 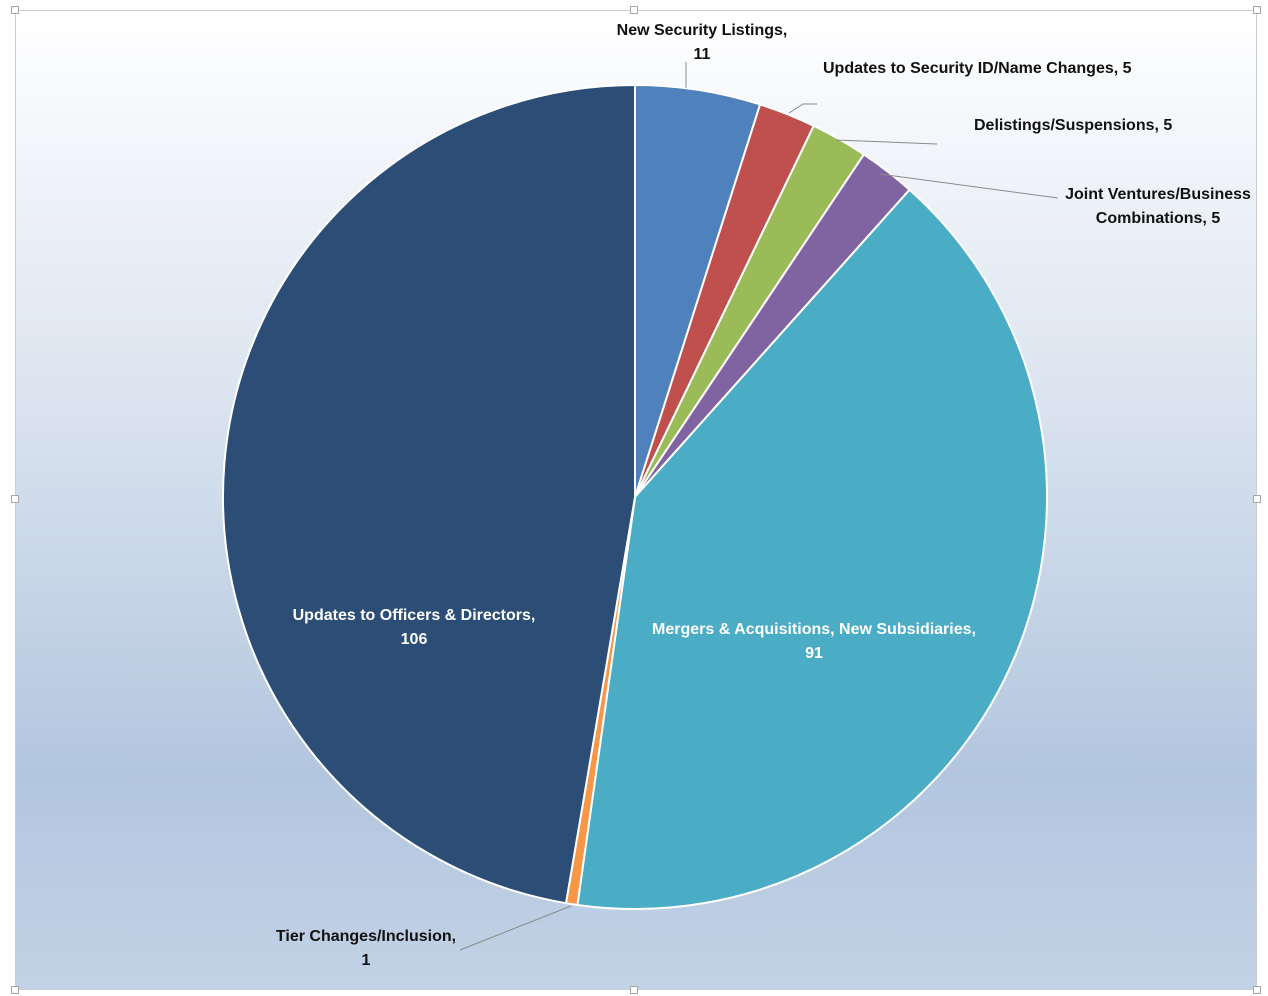 What do you see at coordinates (15, 10) in the screenshot?
I see `resize-handle-top-left` at bounding box center [15, 10].